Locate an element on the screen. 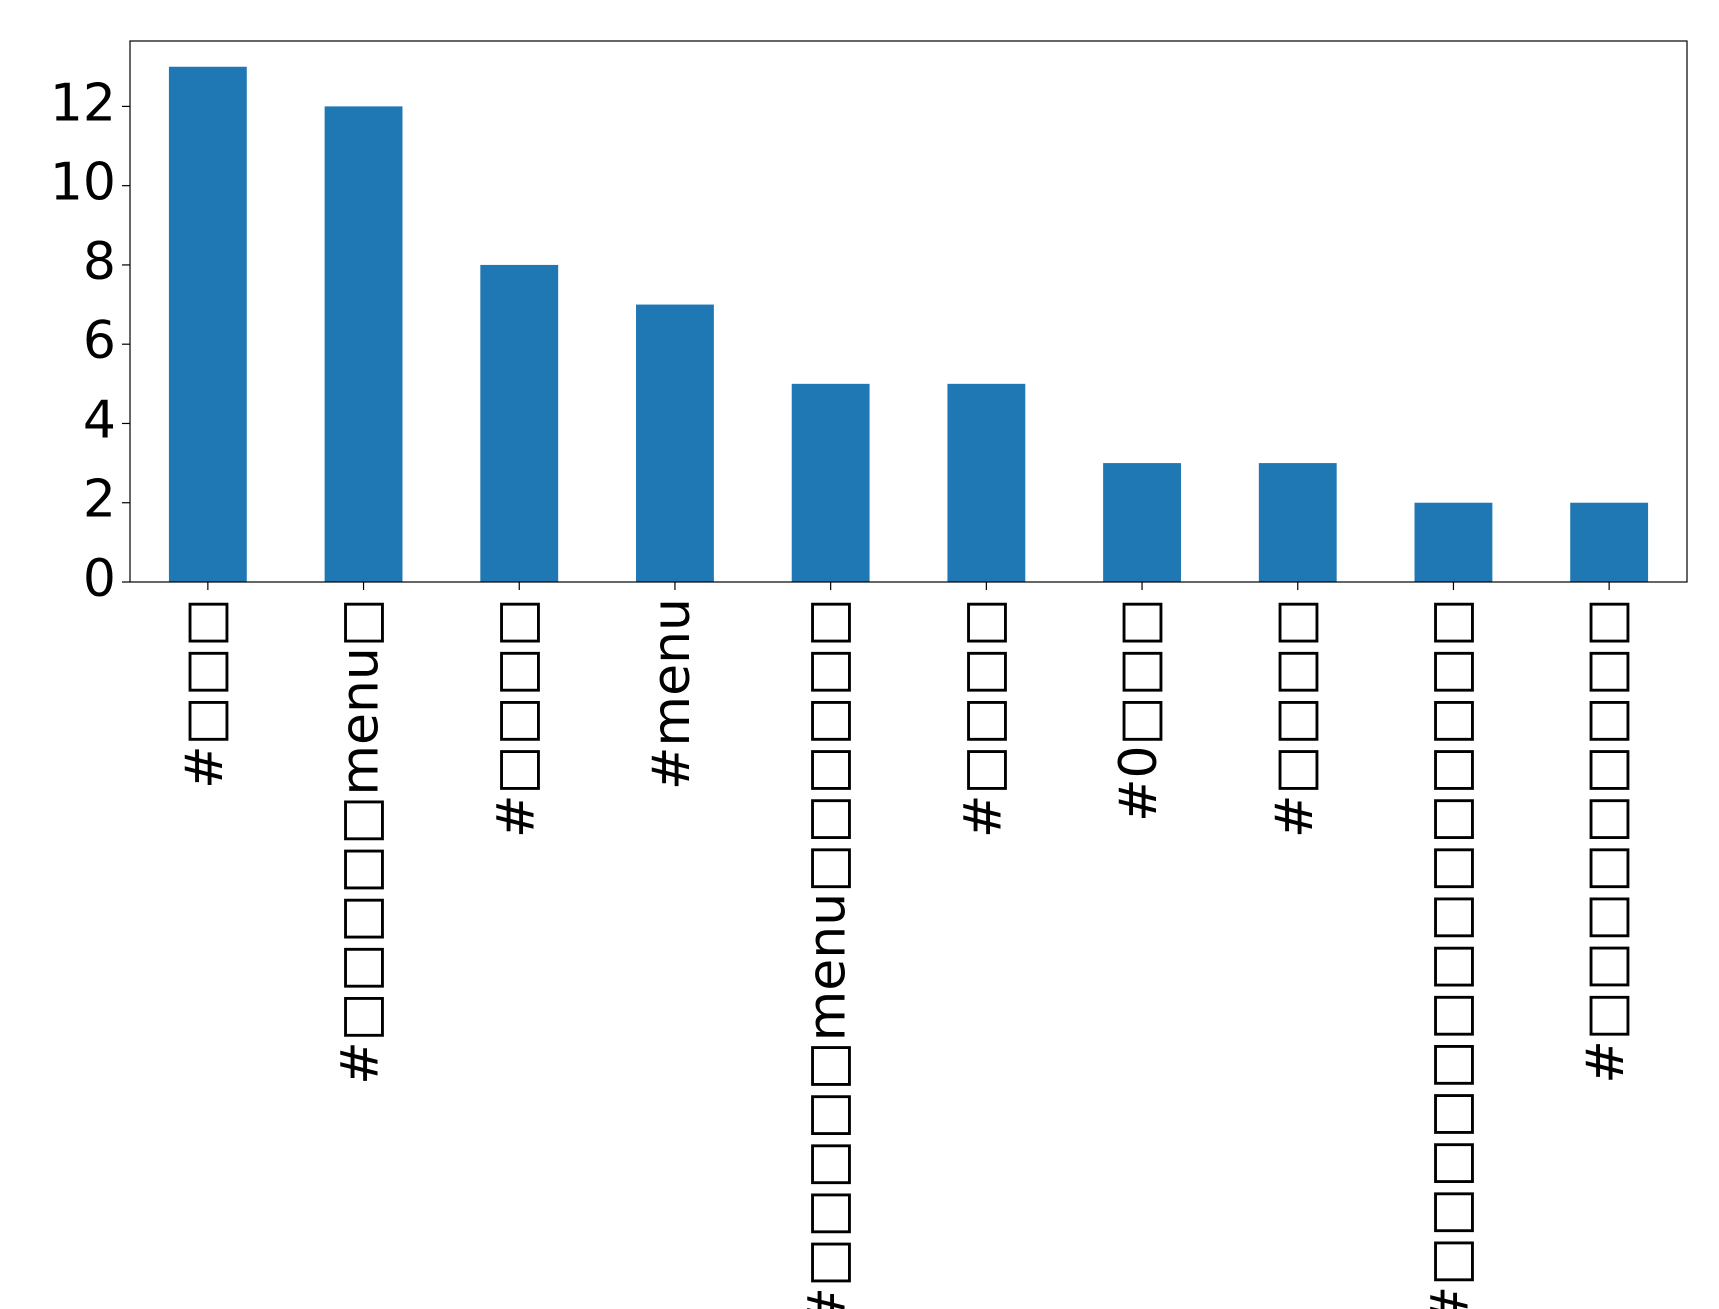 The width and height of the screenshot is (1719, 1309). y-tick-label: 0 is located at coordinates (99, 579).